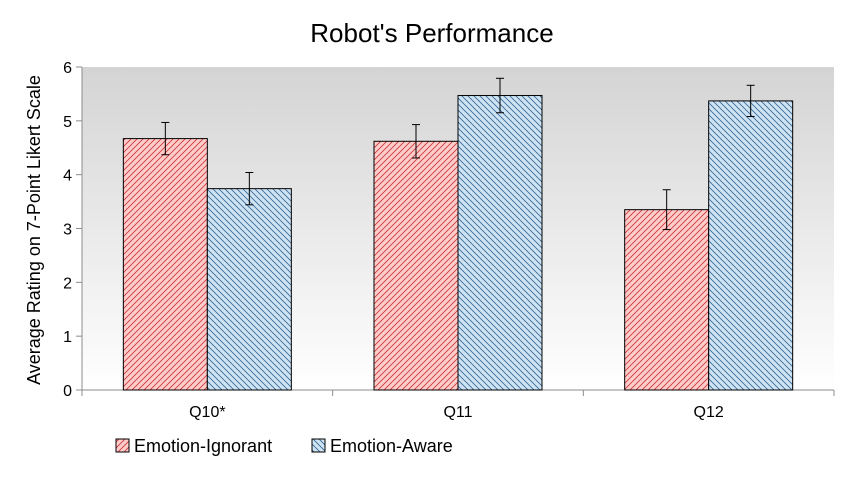 Image resolution: width=864 pixels, height=486 pixels. Describe the element at coordinates (34, 230) in the screenshot. I see `y-axis-label: Average Rating on 7-Point Likert Scale` at that location.